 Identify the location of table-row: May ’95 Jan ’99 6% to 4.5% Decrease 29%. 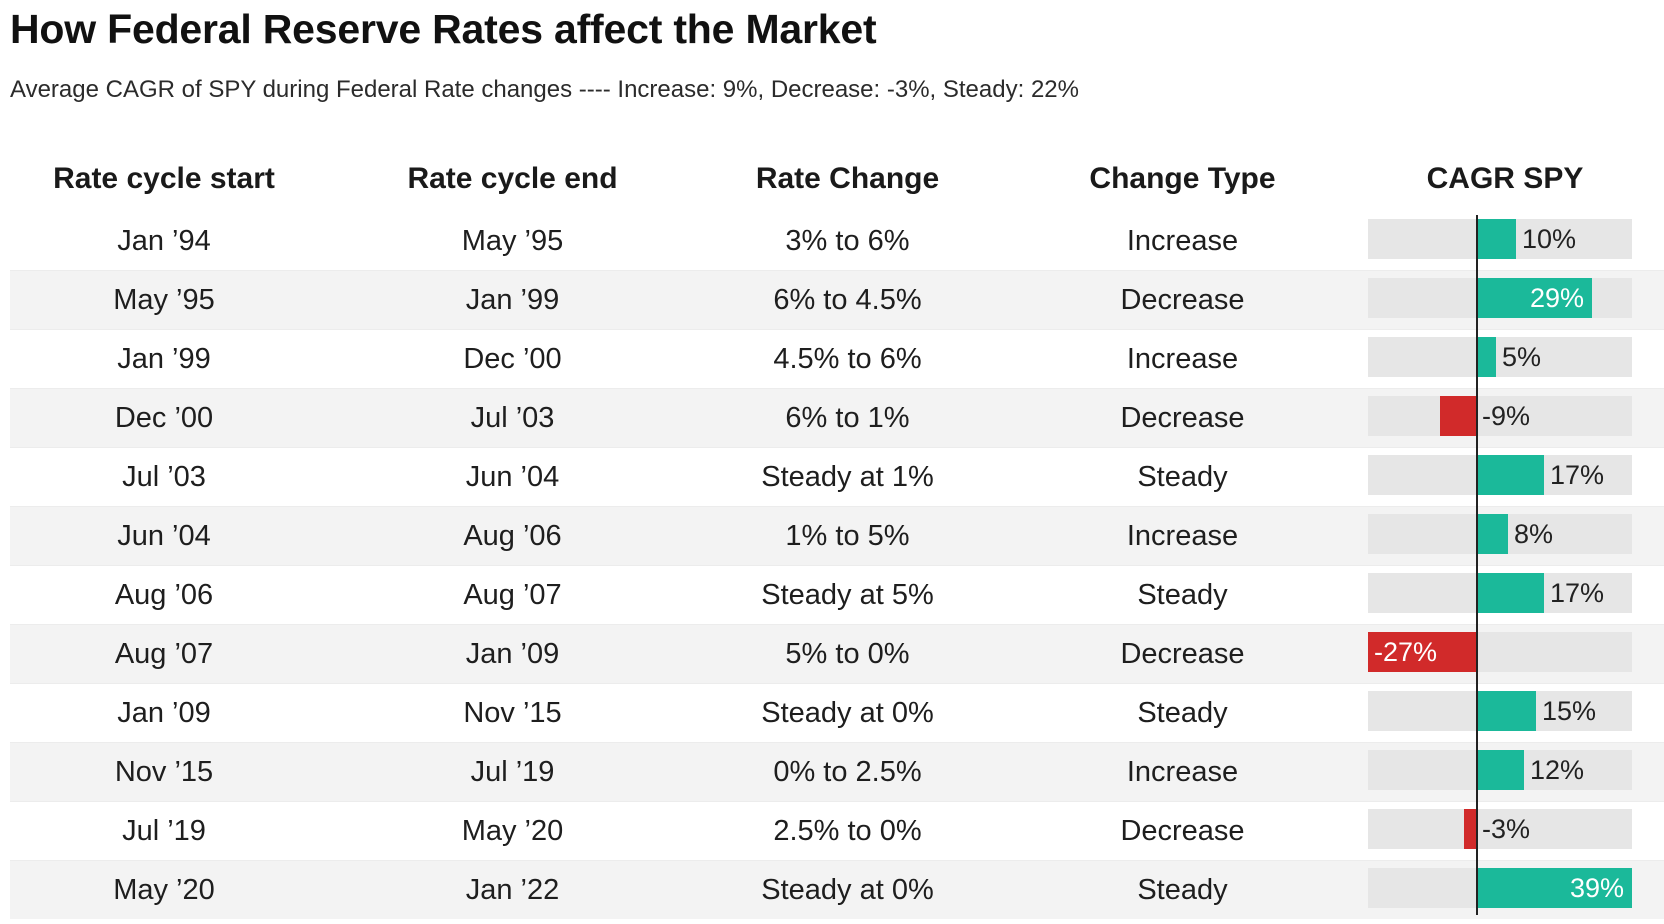
(837, 299).